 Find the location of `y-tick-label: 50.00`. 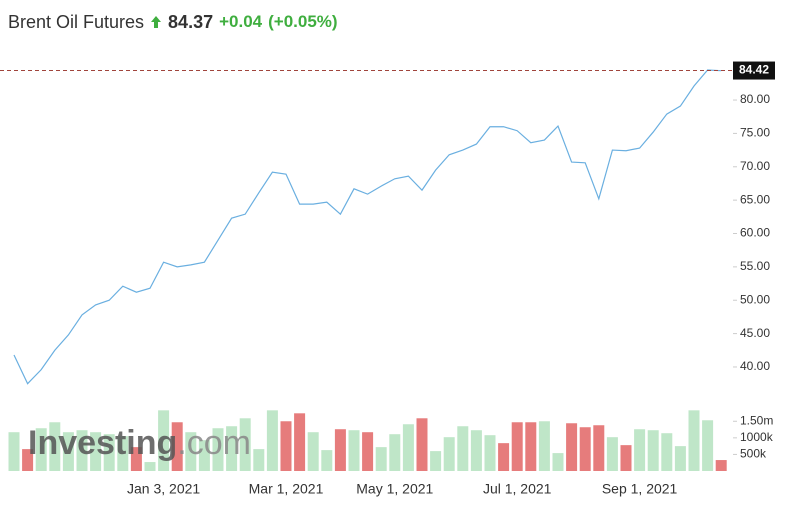

y-tick-label: 50.00 is located at coordinates (755, 299).